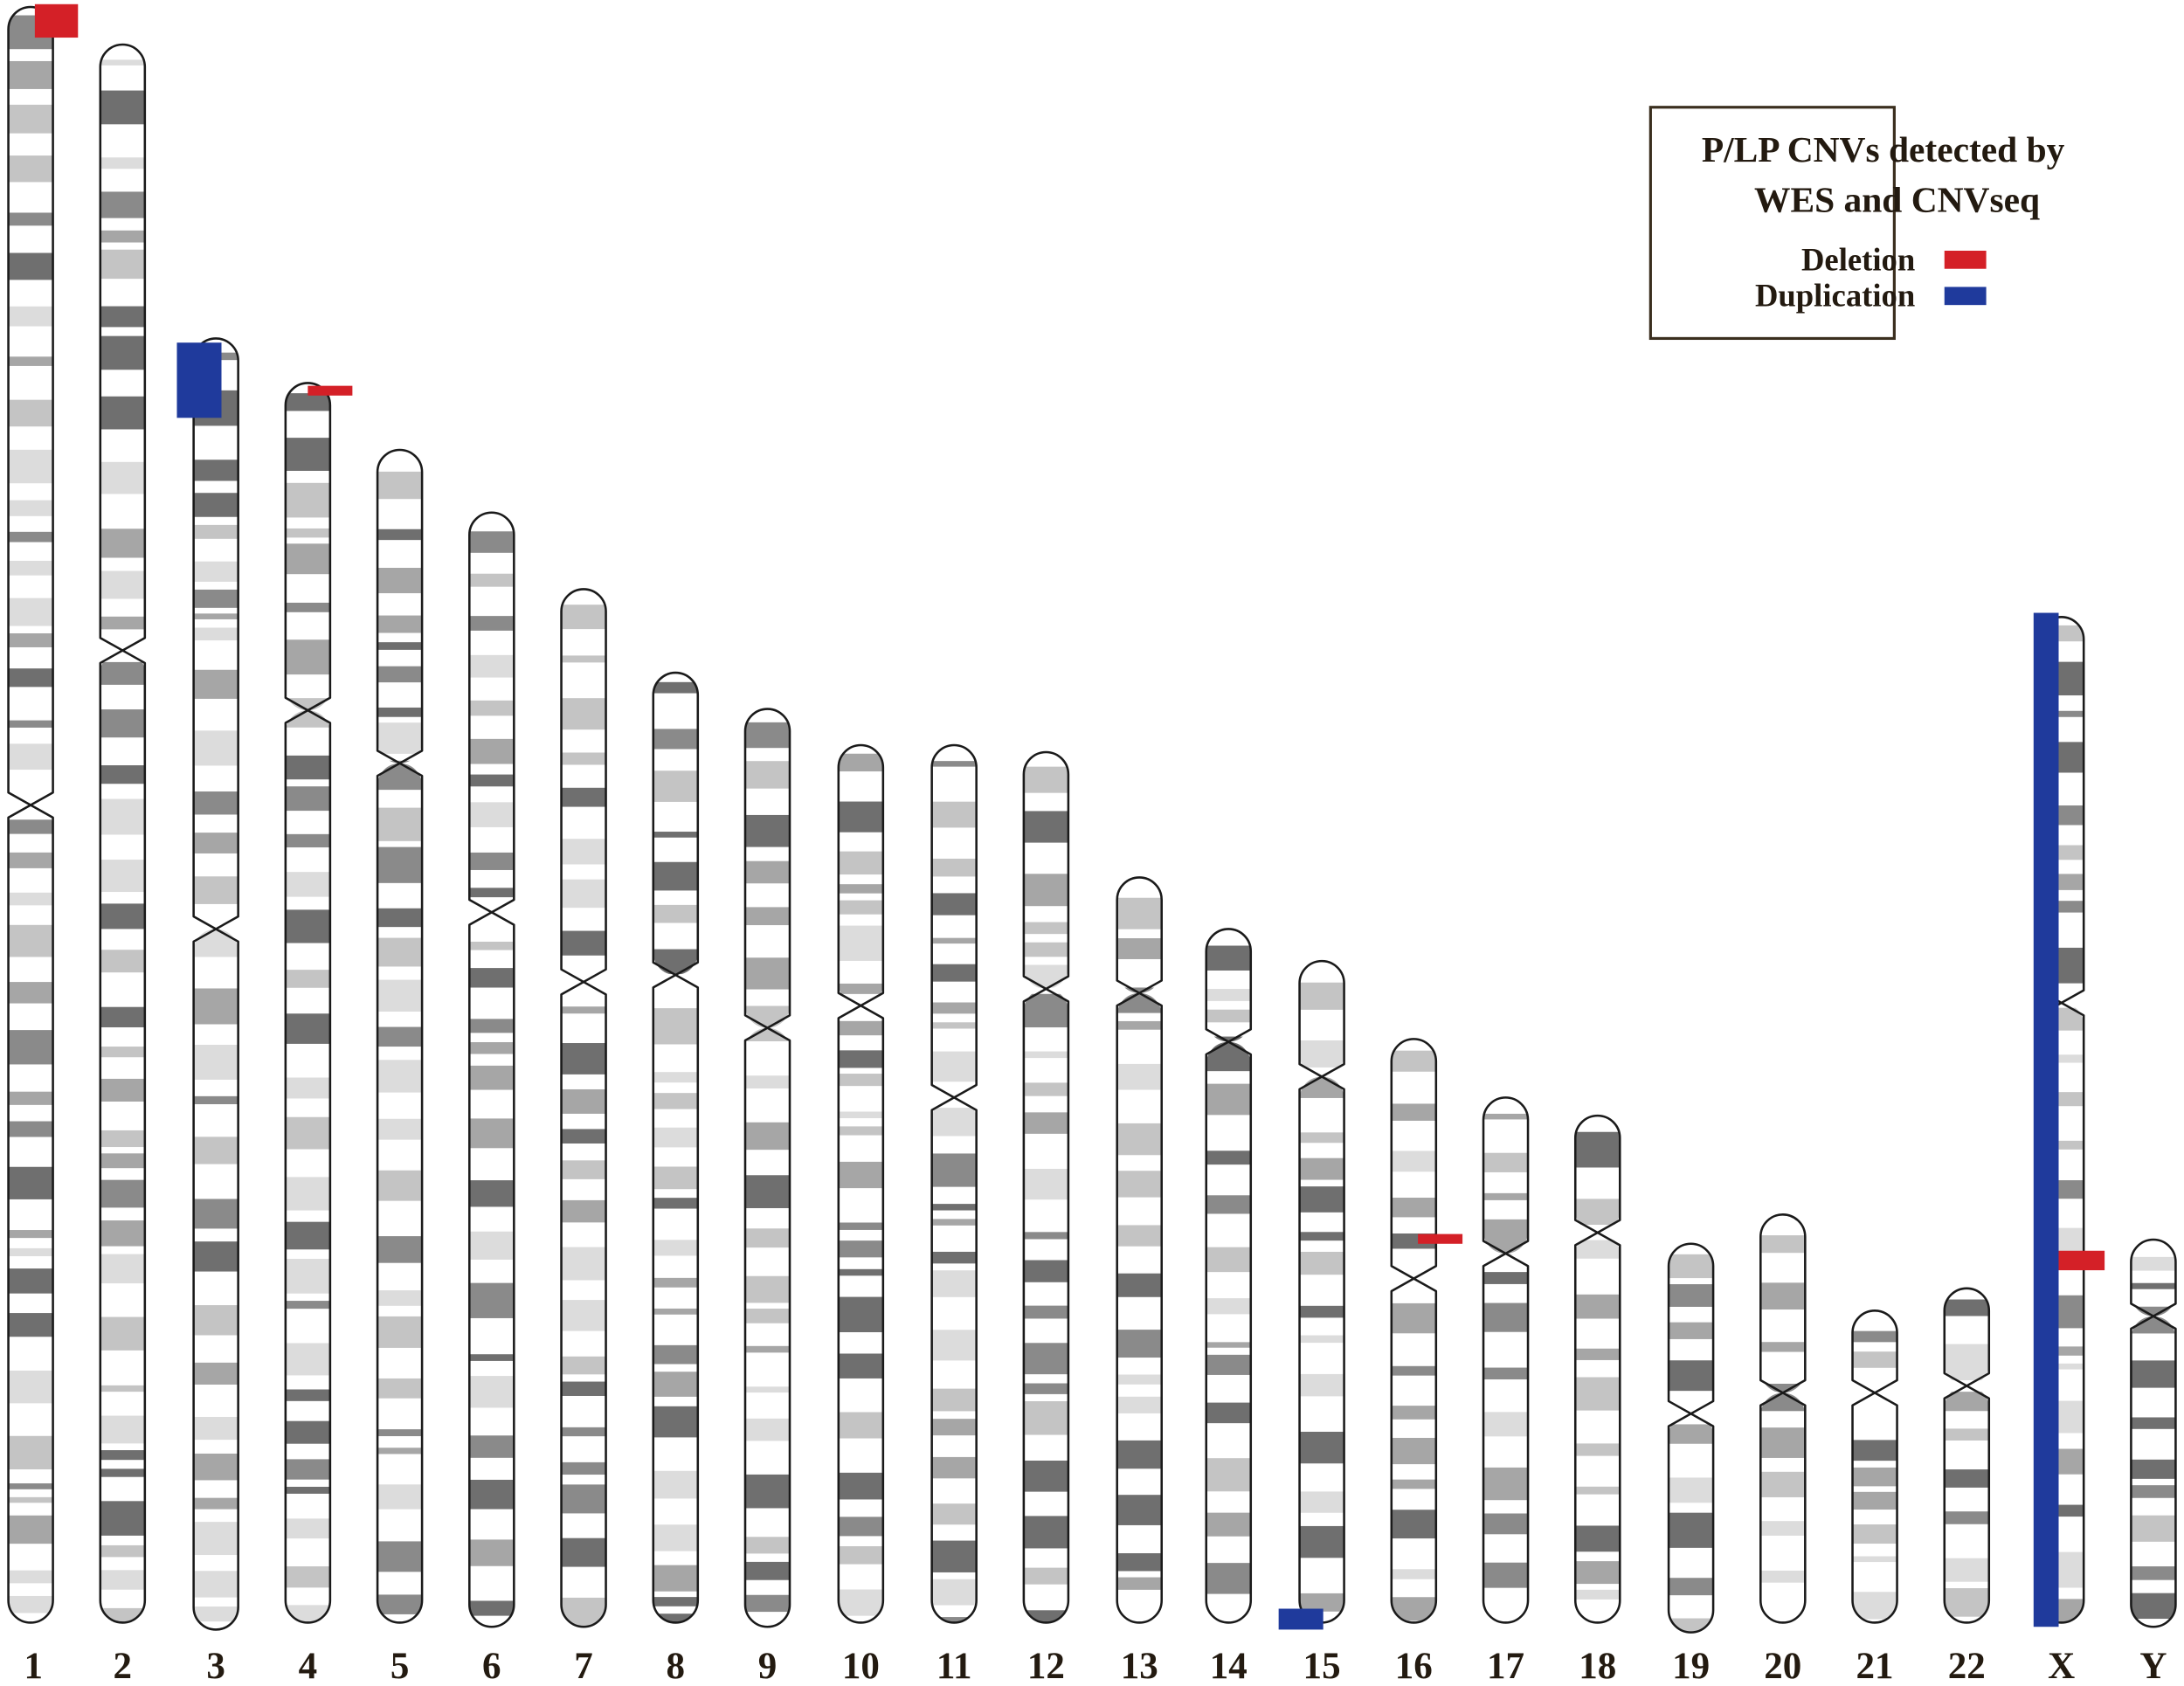  I want to click on legend-label: Deletion, so click(1858, 259).